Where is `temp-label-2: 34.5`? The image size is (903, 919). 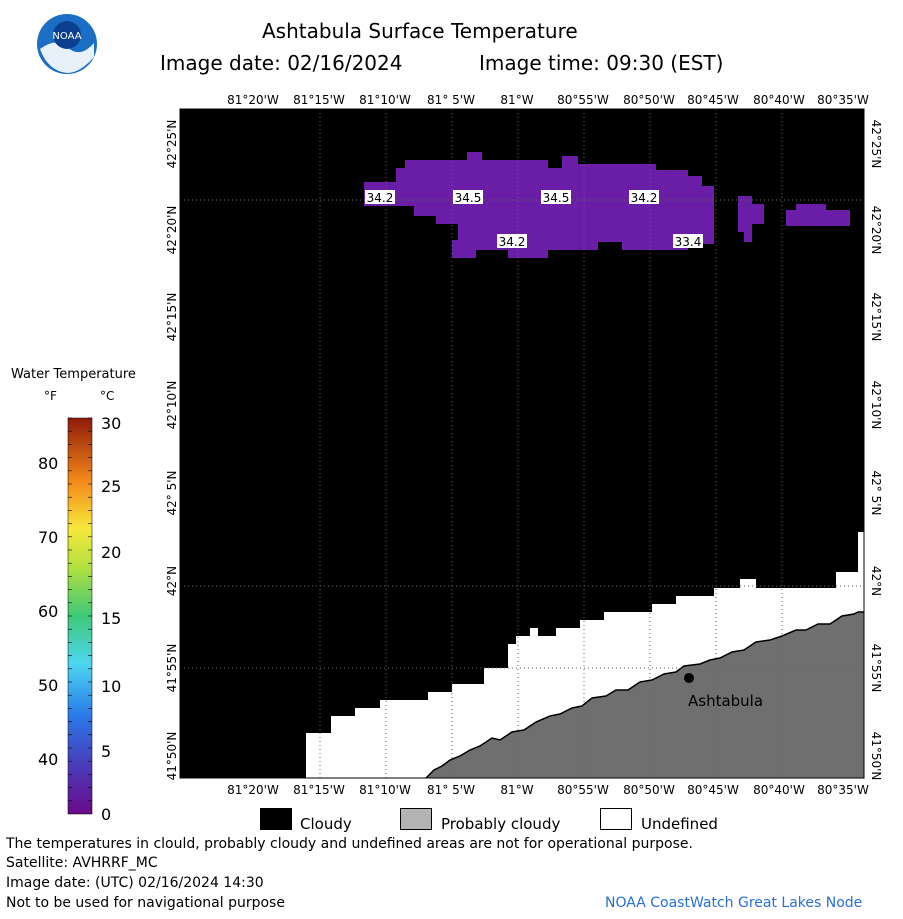 temp-label-2: 34.5 is located at coordinates (468, 197).